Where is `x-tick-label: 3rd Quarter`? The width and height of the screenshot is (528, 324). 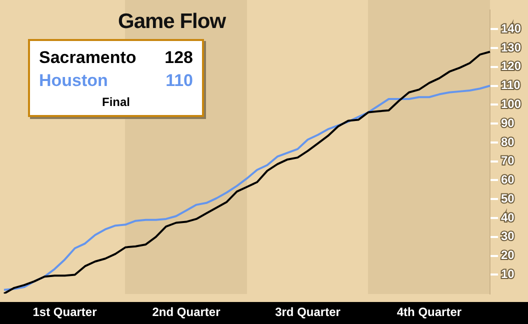 x-tick-label: 3rd Quarter is located at coordinates (308, 312).